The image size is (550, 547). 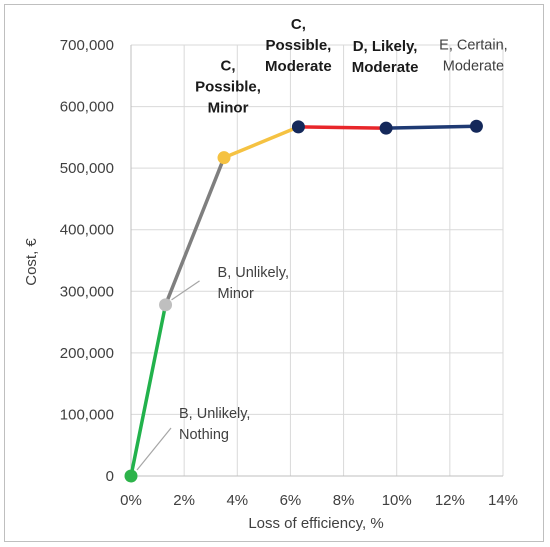 I want to click on annotation-1-line-0: B, Unlikely,, so click(x=253, y=273).